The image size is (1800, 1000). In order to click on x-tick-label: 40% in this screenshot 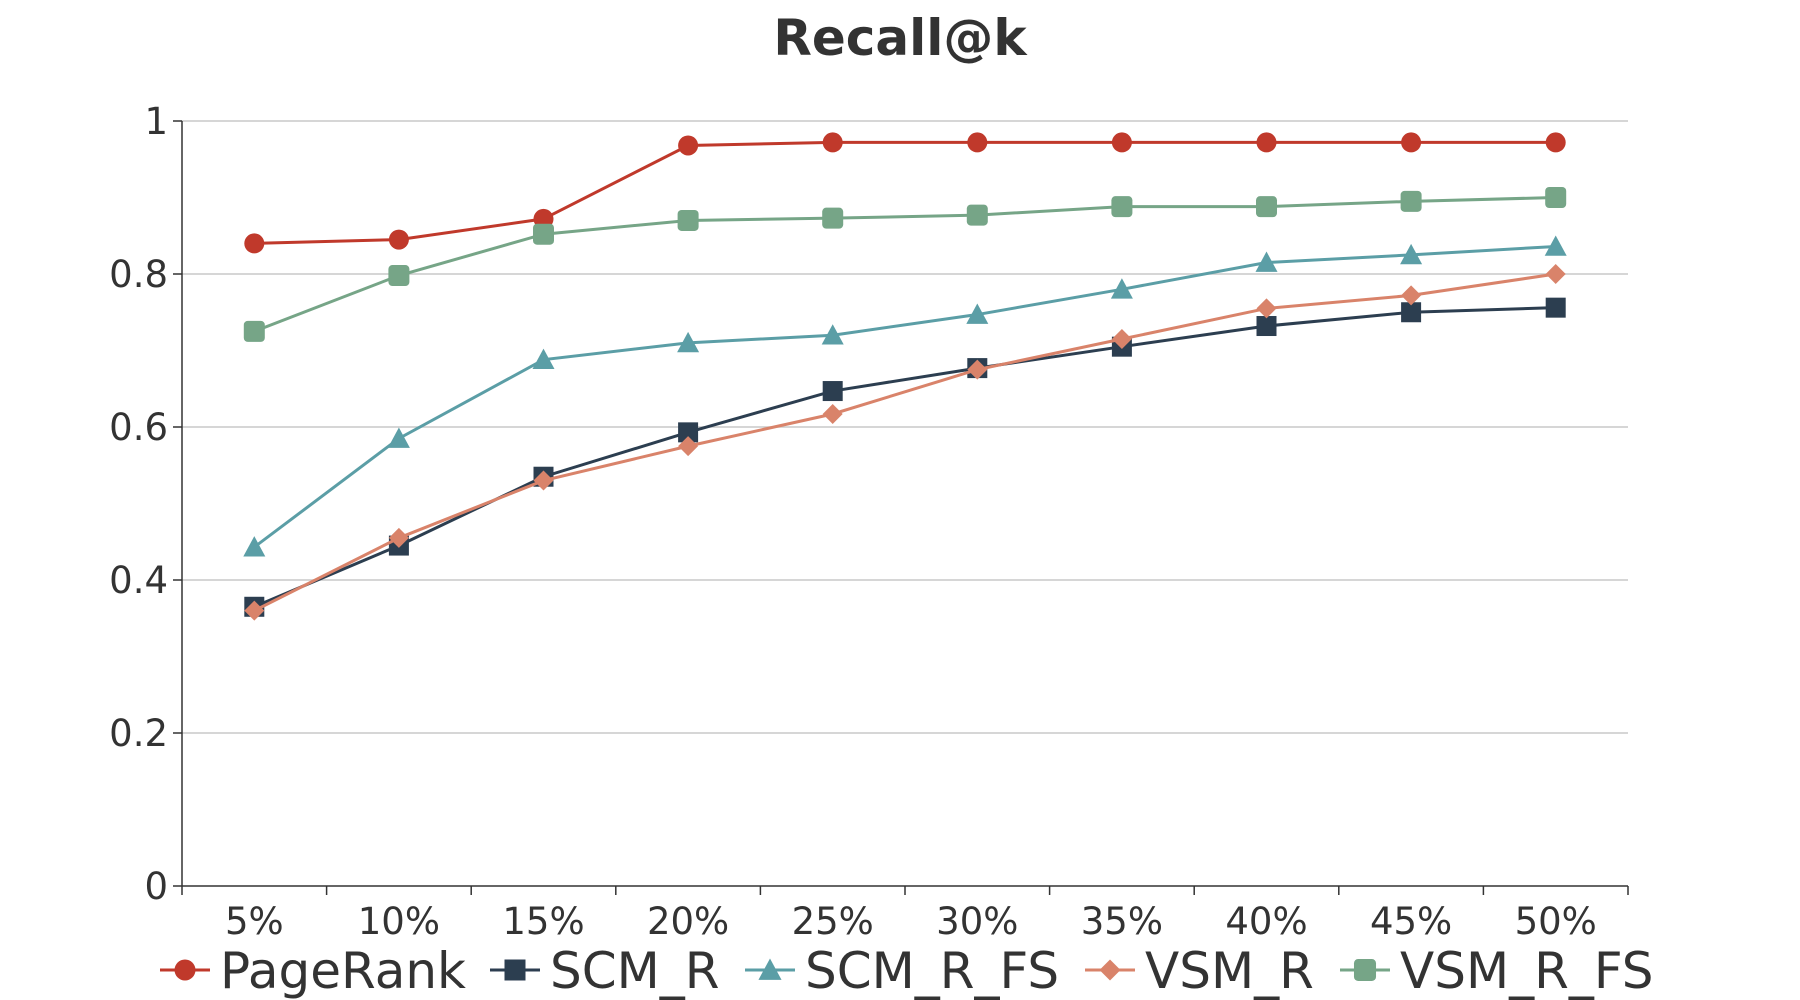, I will do `click(1266, 921)`.